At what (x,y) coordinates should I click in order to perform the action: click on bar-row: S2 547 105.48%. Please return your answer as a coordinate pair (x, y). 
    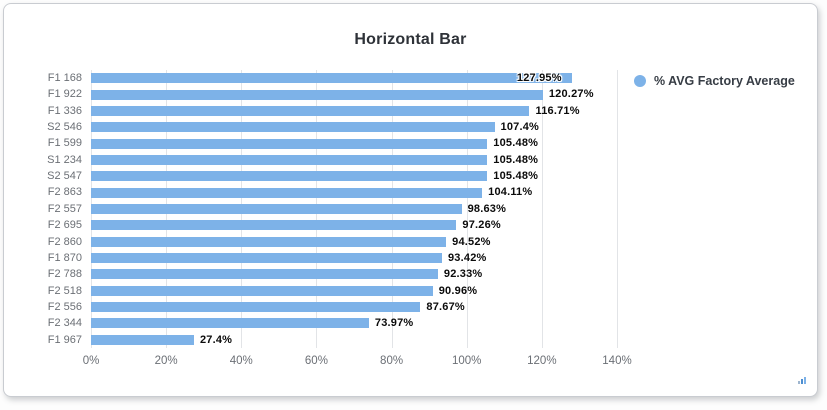
    Looking at the image, I should click on (415, 176).